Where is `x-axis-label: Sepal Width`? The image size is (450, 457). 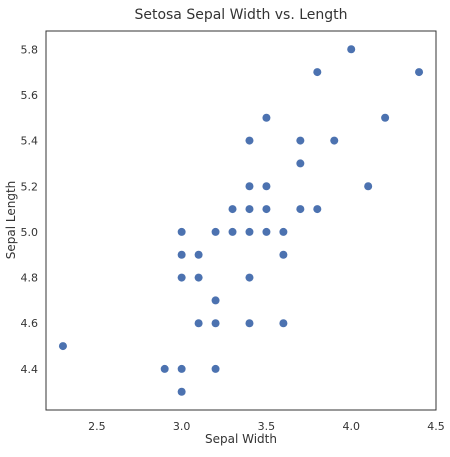 x-axis-label: Sepal Width is located at coordinates (241, 439).